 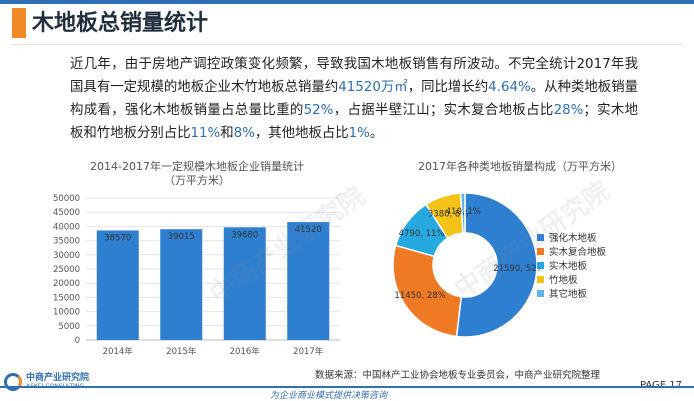 What do you see at coordinates (181, 237) in the screenshot?
I see `bar-value-label: 39015` at bounding box center [181, 237].